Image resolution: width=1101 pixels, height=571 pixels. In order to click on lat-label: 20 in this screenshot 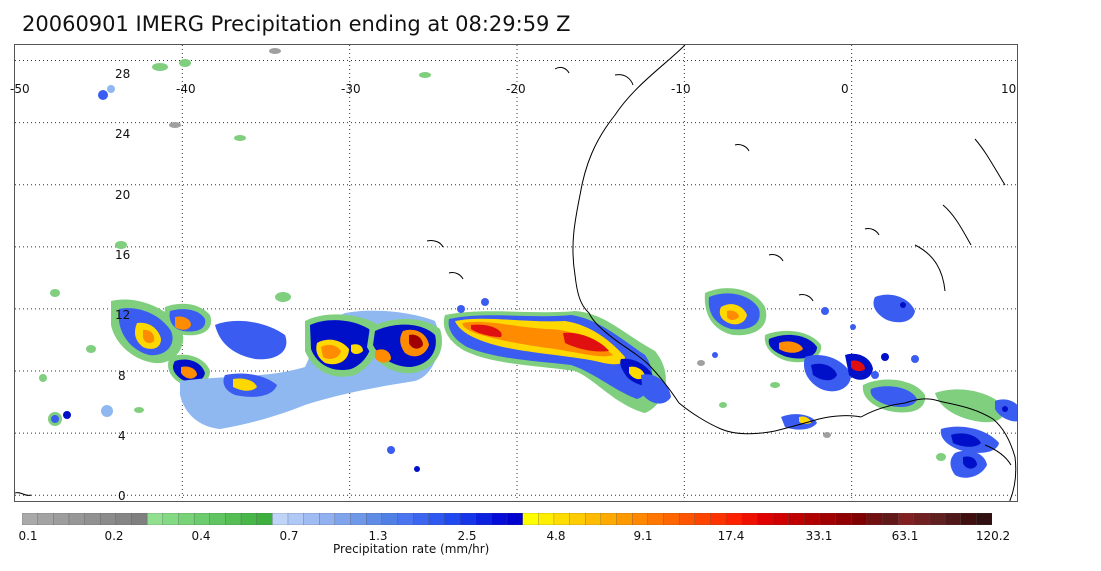, I will do `click(123, 195)`.